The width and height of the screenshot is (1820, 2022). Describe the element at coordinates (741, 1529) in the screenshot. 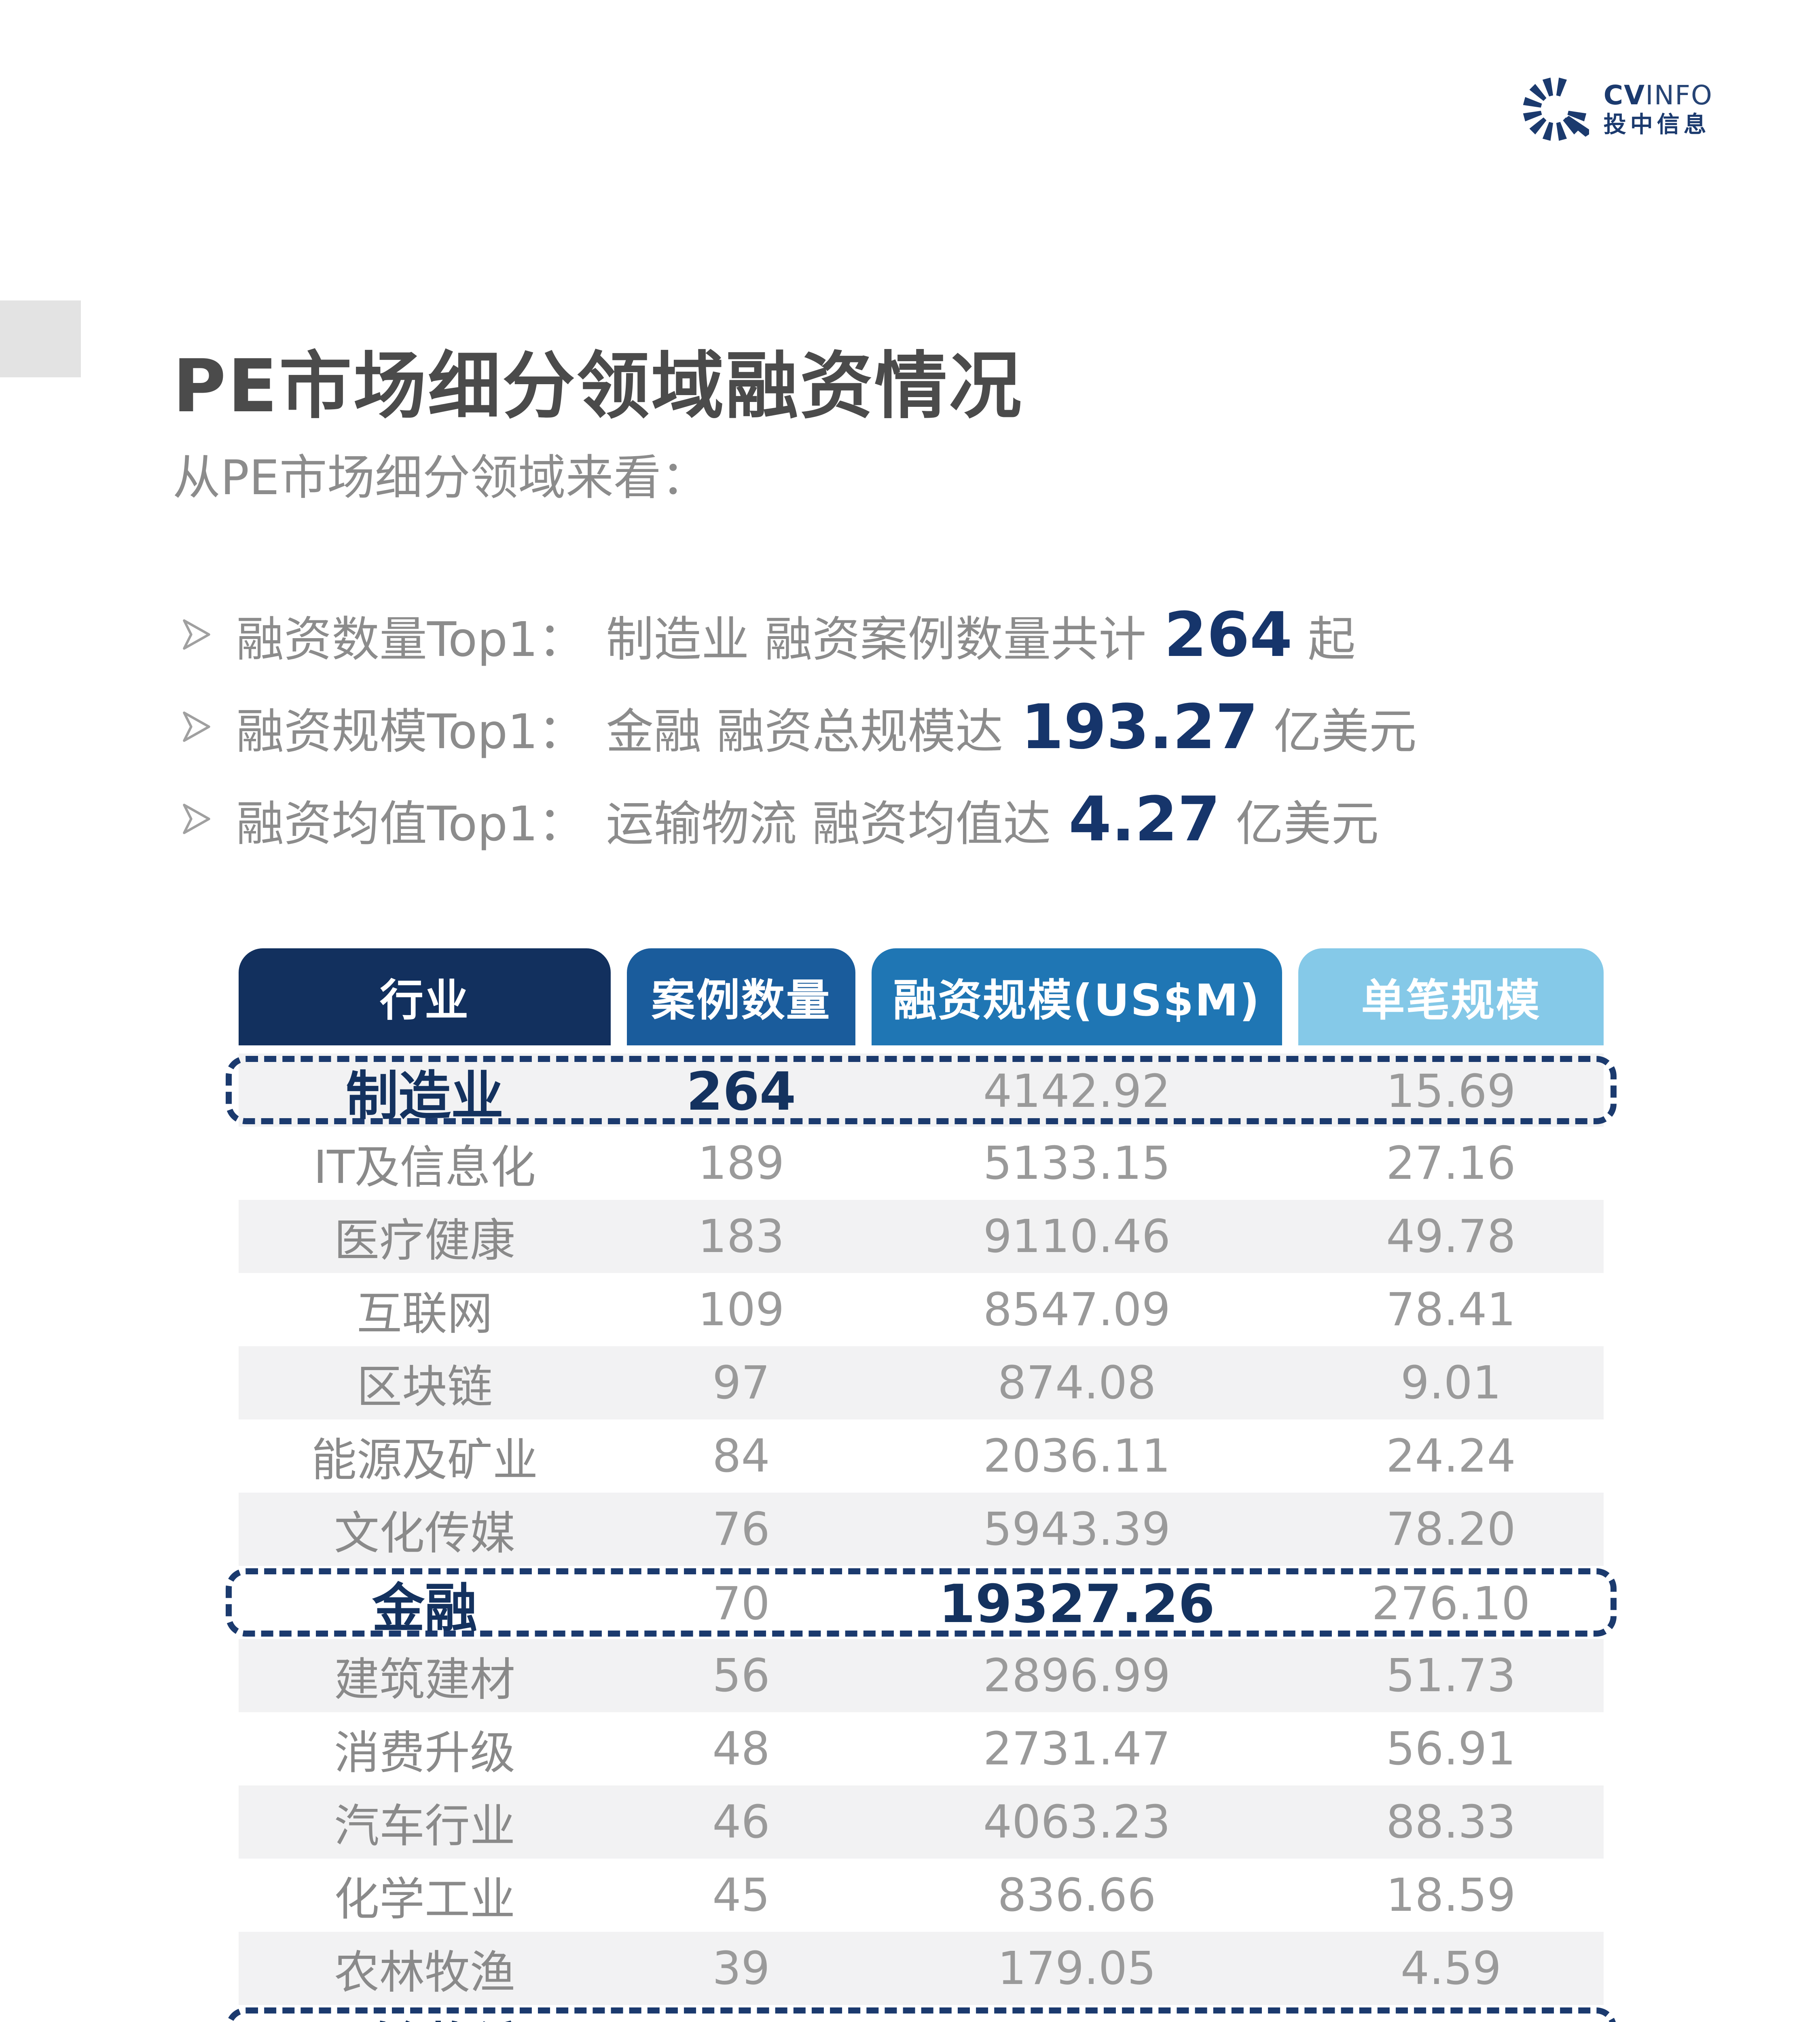

I see `table-cell-count: 76` at that location.